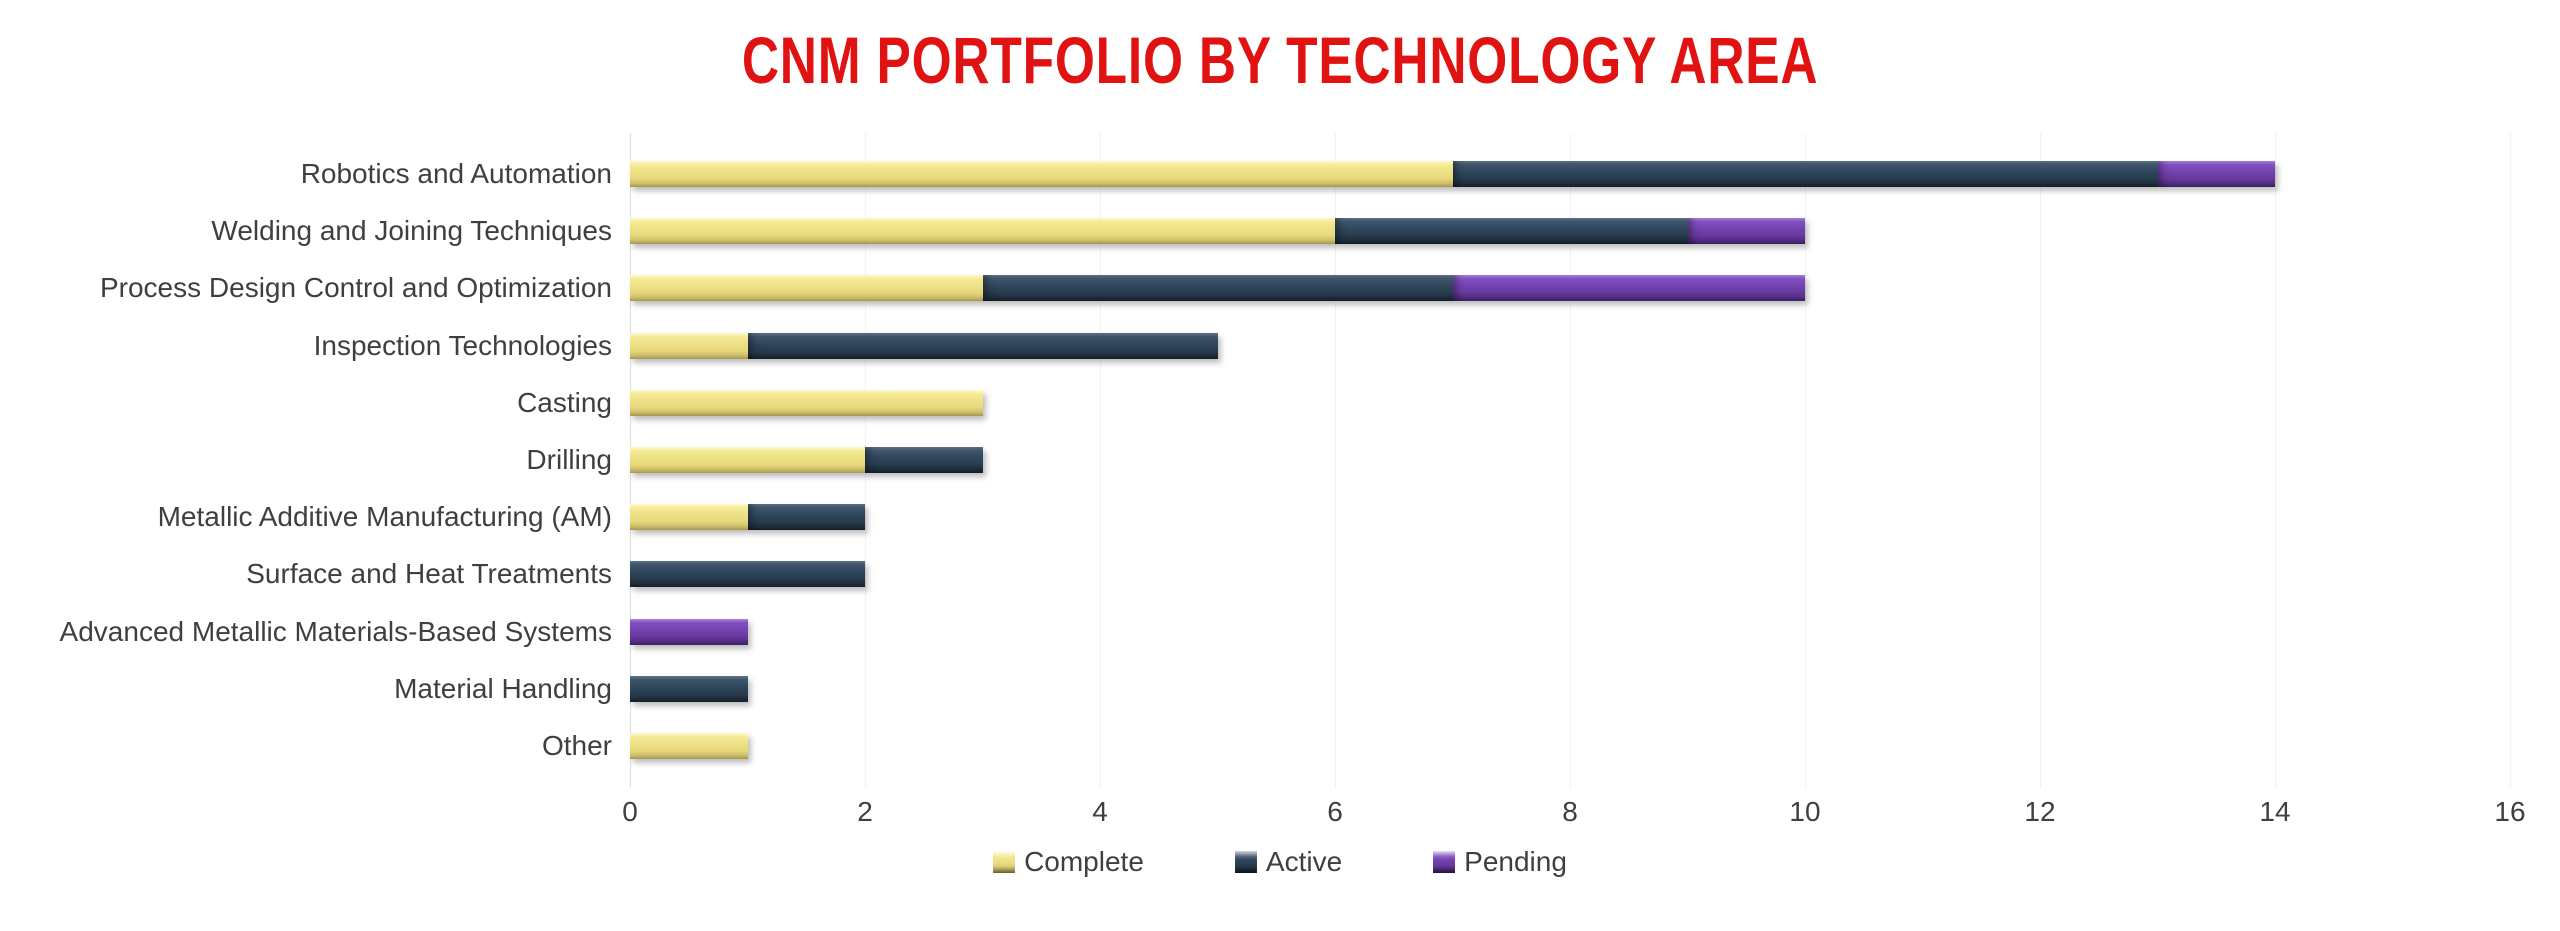 The image size is (2560, 931). I want to click on x-tick-label-2: 2, so click(865, 811).